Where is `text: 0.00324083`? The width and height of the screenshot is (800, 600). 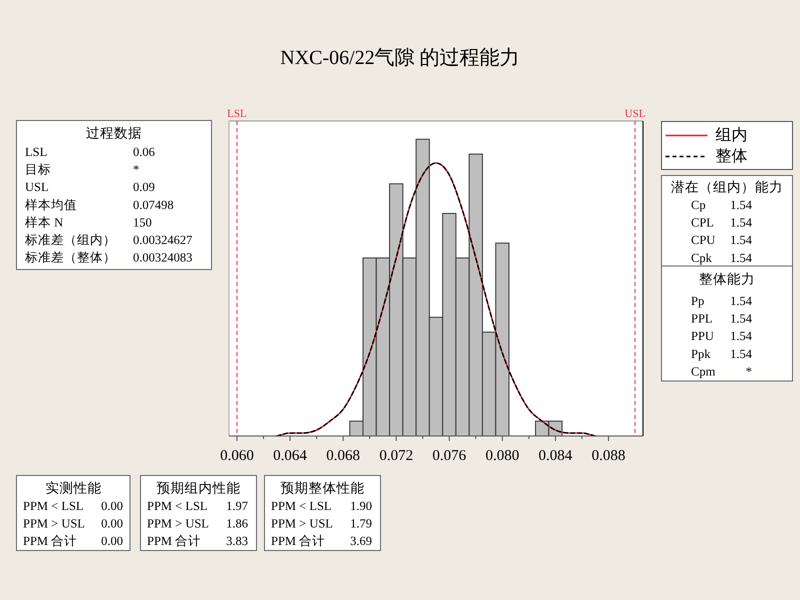 text: 0.00324083 is located at coordinates (162, 257).